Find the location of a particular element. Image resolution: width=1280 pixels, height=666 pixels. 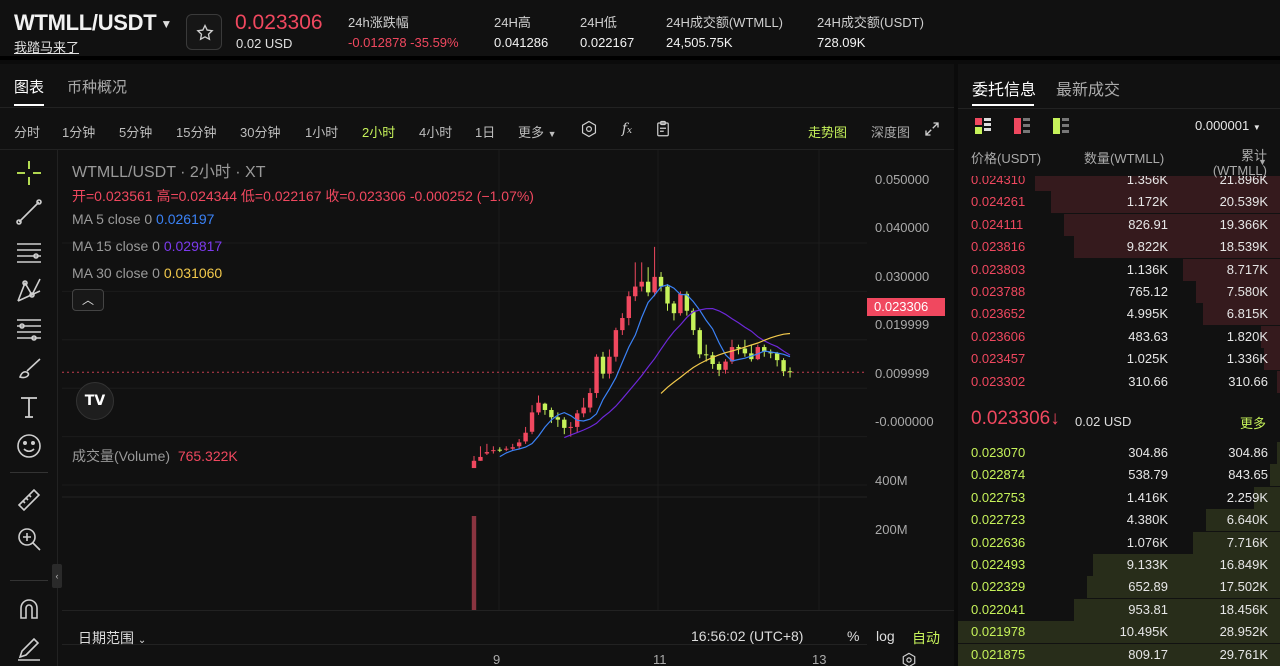

indicators-icon: fx is located at coordinates (627, 129).